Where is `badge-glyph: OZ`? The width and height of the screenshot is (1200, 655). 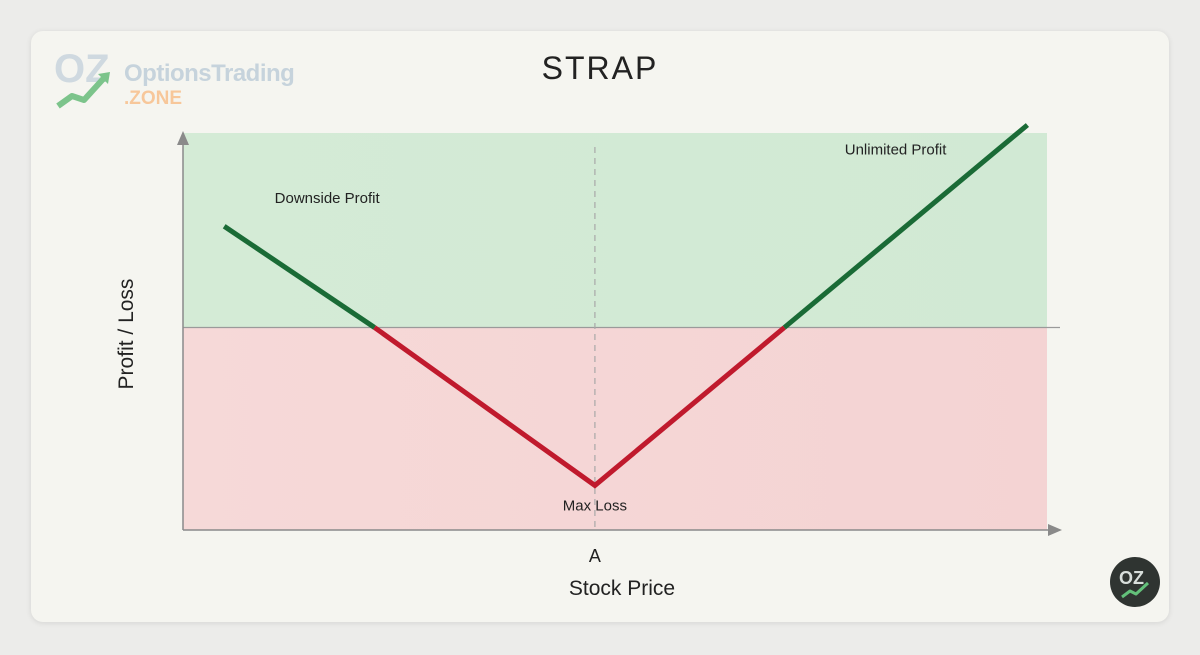
badge-glyph: OZ is located at coordinates (1131, 578).